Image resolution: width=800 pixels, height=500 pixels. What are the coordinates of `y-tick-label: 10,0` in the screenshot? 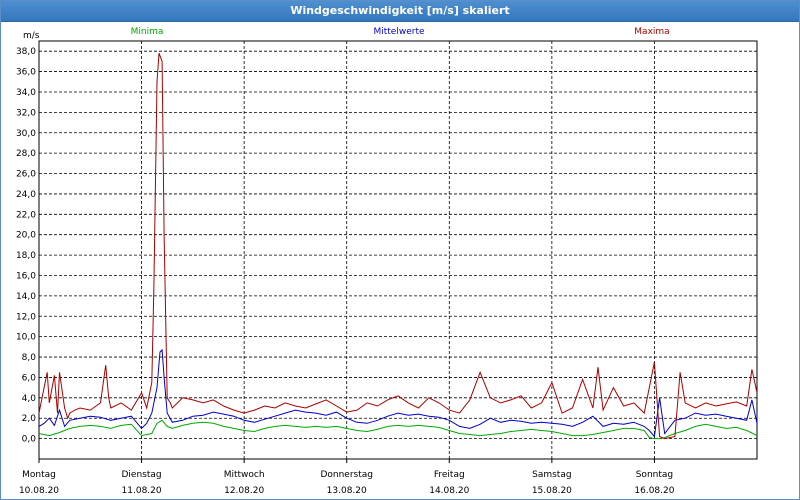 It's located at (26, 338).